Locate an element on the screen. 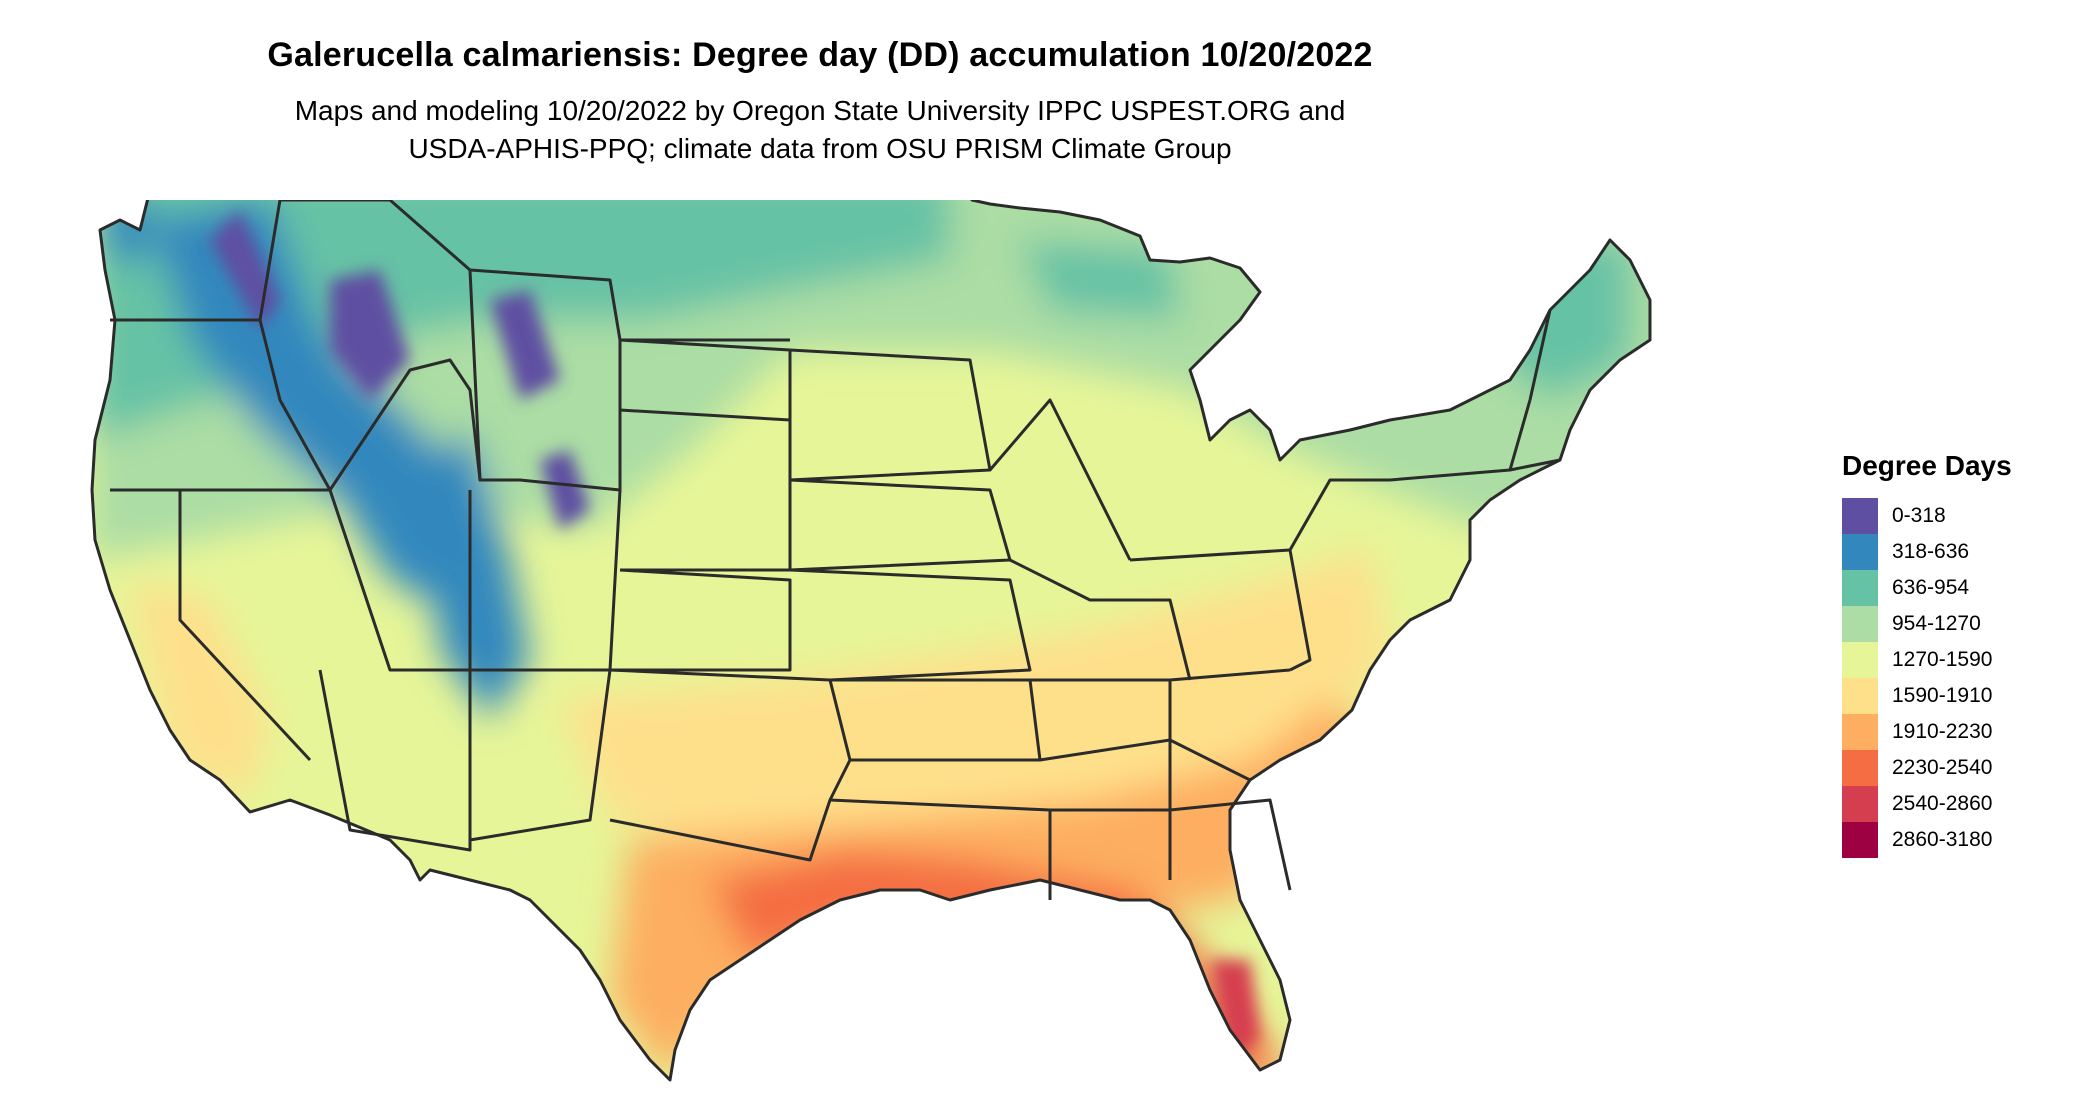 This screenshot has width=2100, height=1116. legend-item: 1270-1590 is located at coordinates (1962, 660).